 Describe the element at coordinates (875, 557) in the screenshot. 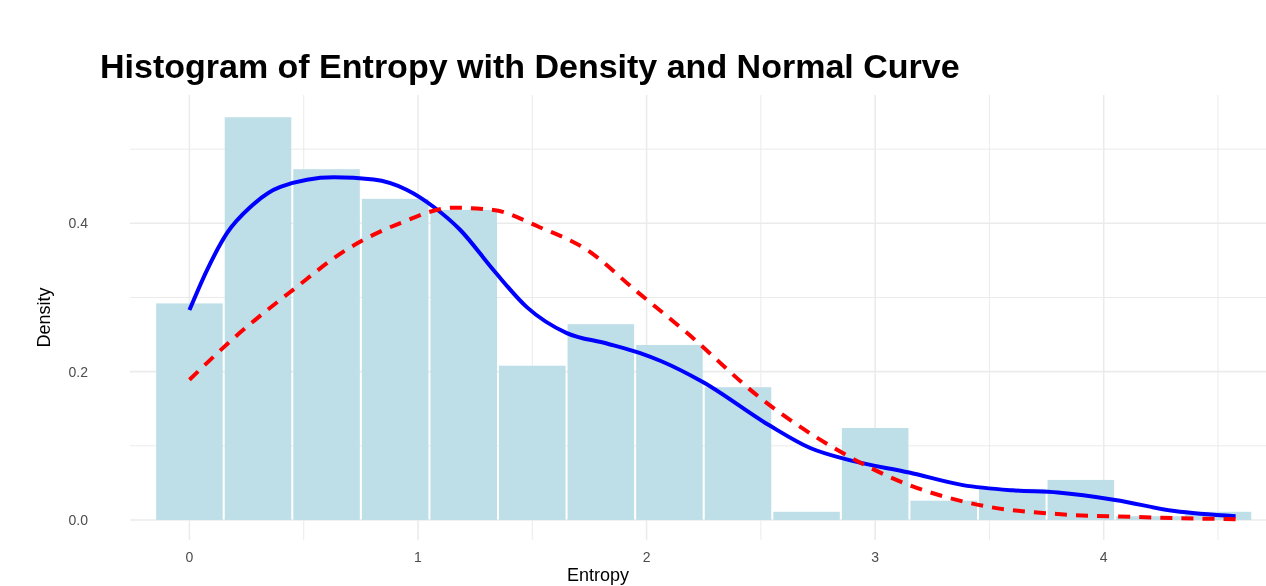

I see `x-tick-label: 3` at that location.